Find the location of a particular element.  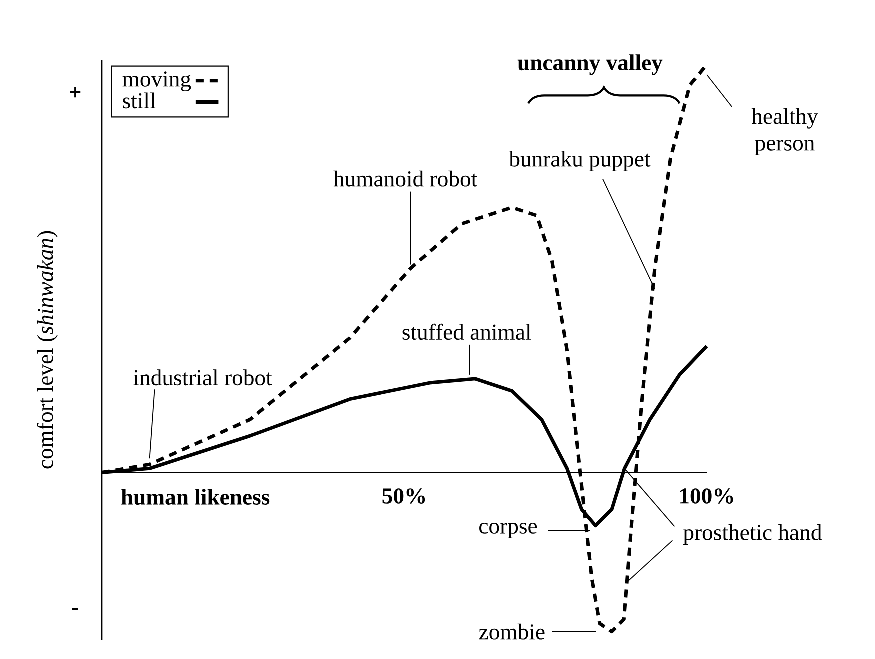

annotation: humanoid robot is located at coordinates (406, 178).